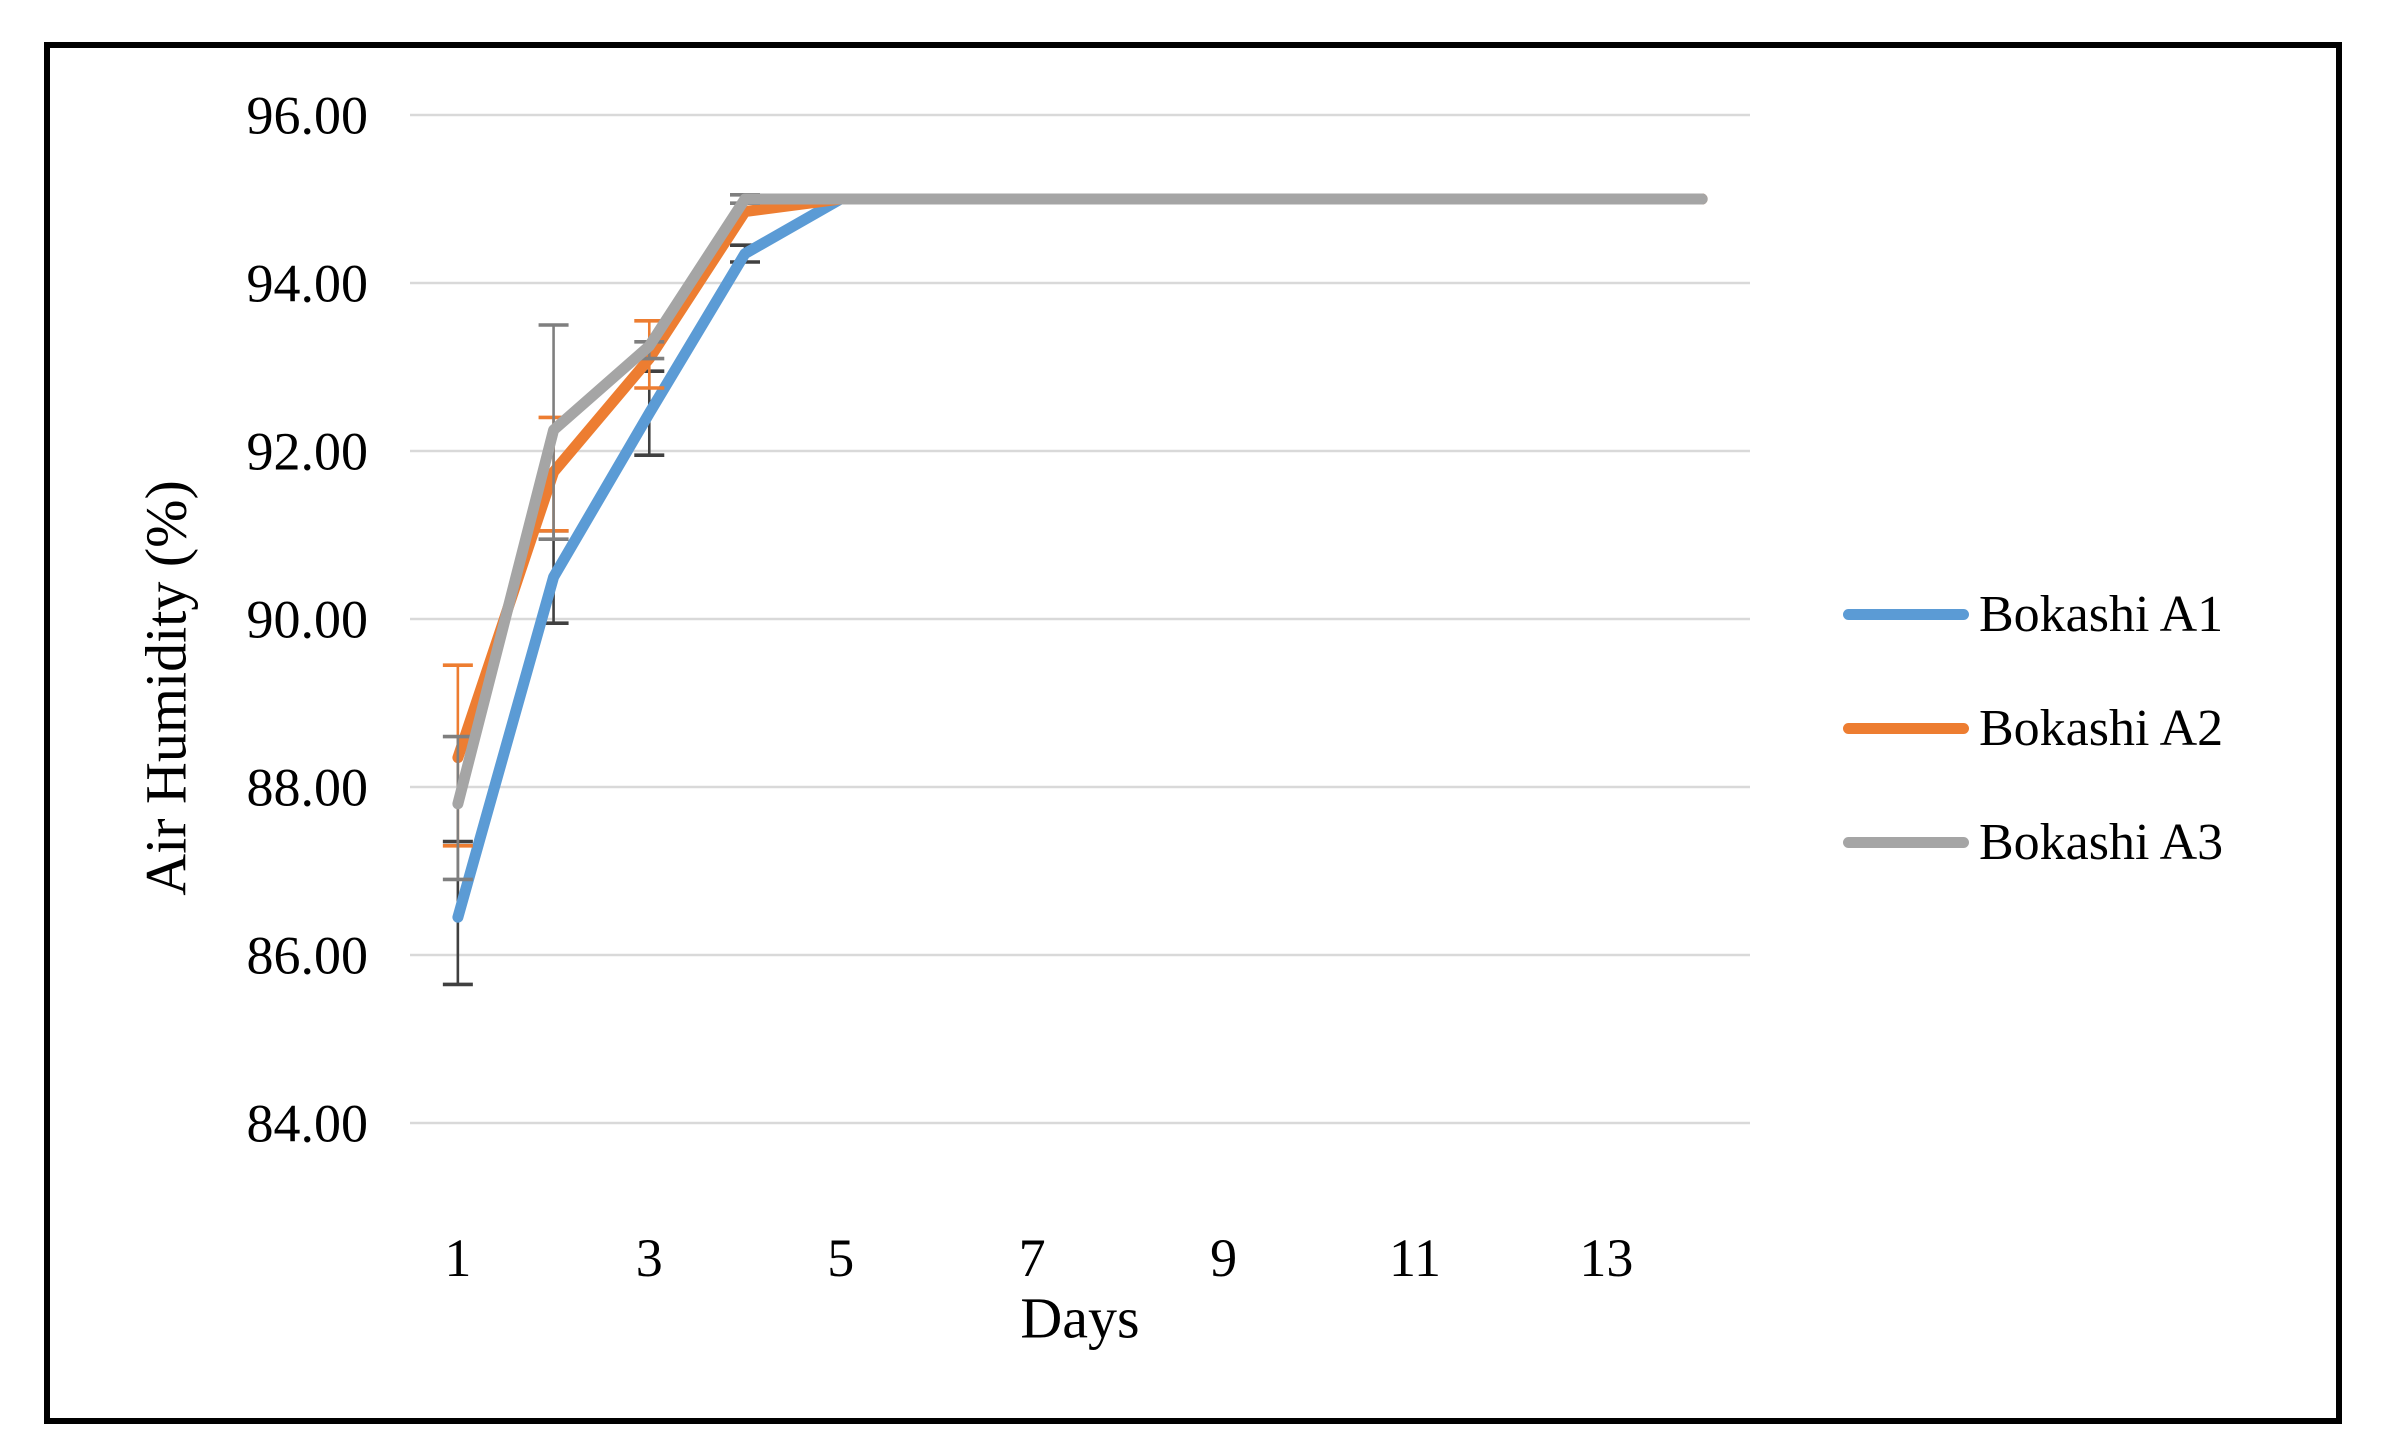 The height and width of the screenshot is (1456, 2384). I want to click on x-tick-label: 9, so click(1223, 1258).